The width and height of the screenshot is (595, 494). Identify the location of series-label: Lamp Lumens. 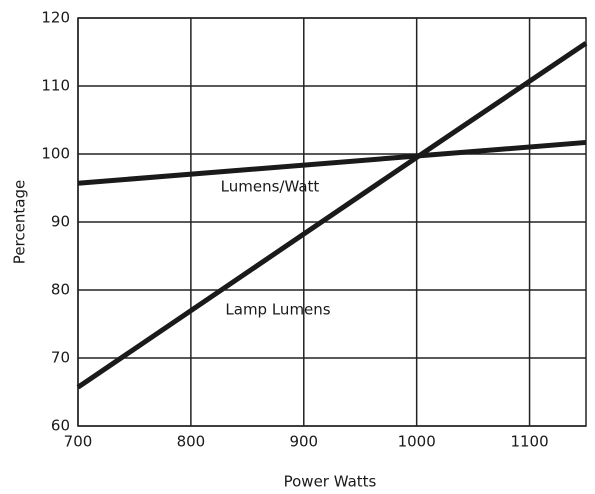
(277, 310).